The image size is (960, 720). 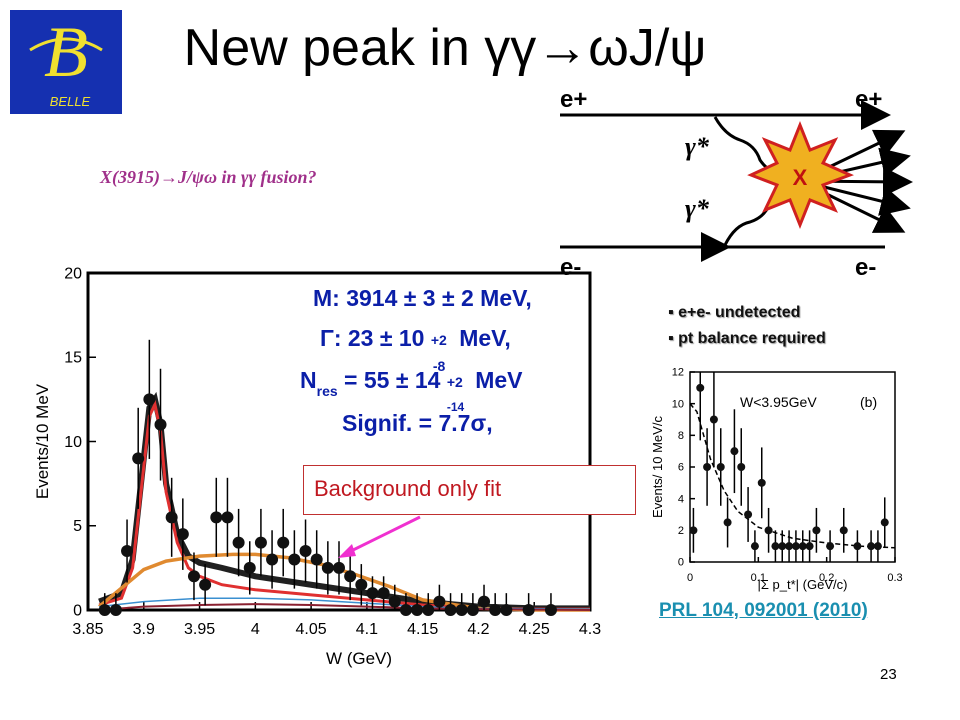 I want to click on x-tick-label: 0.3, so click(x=894, y=578).